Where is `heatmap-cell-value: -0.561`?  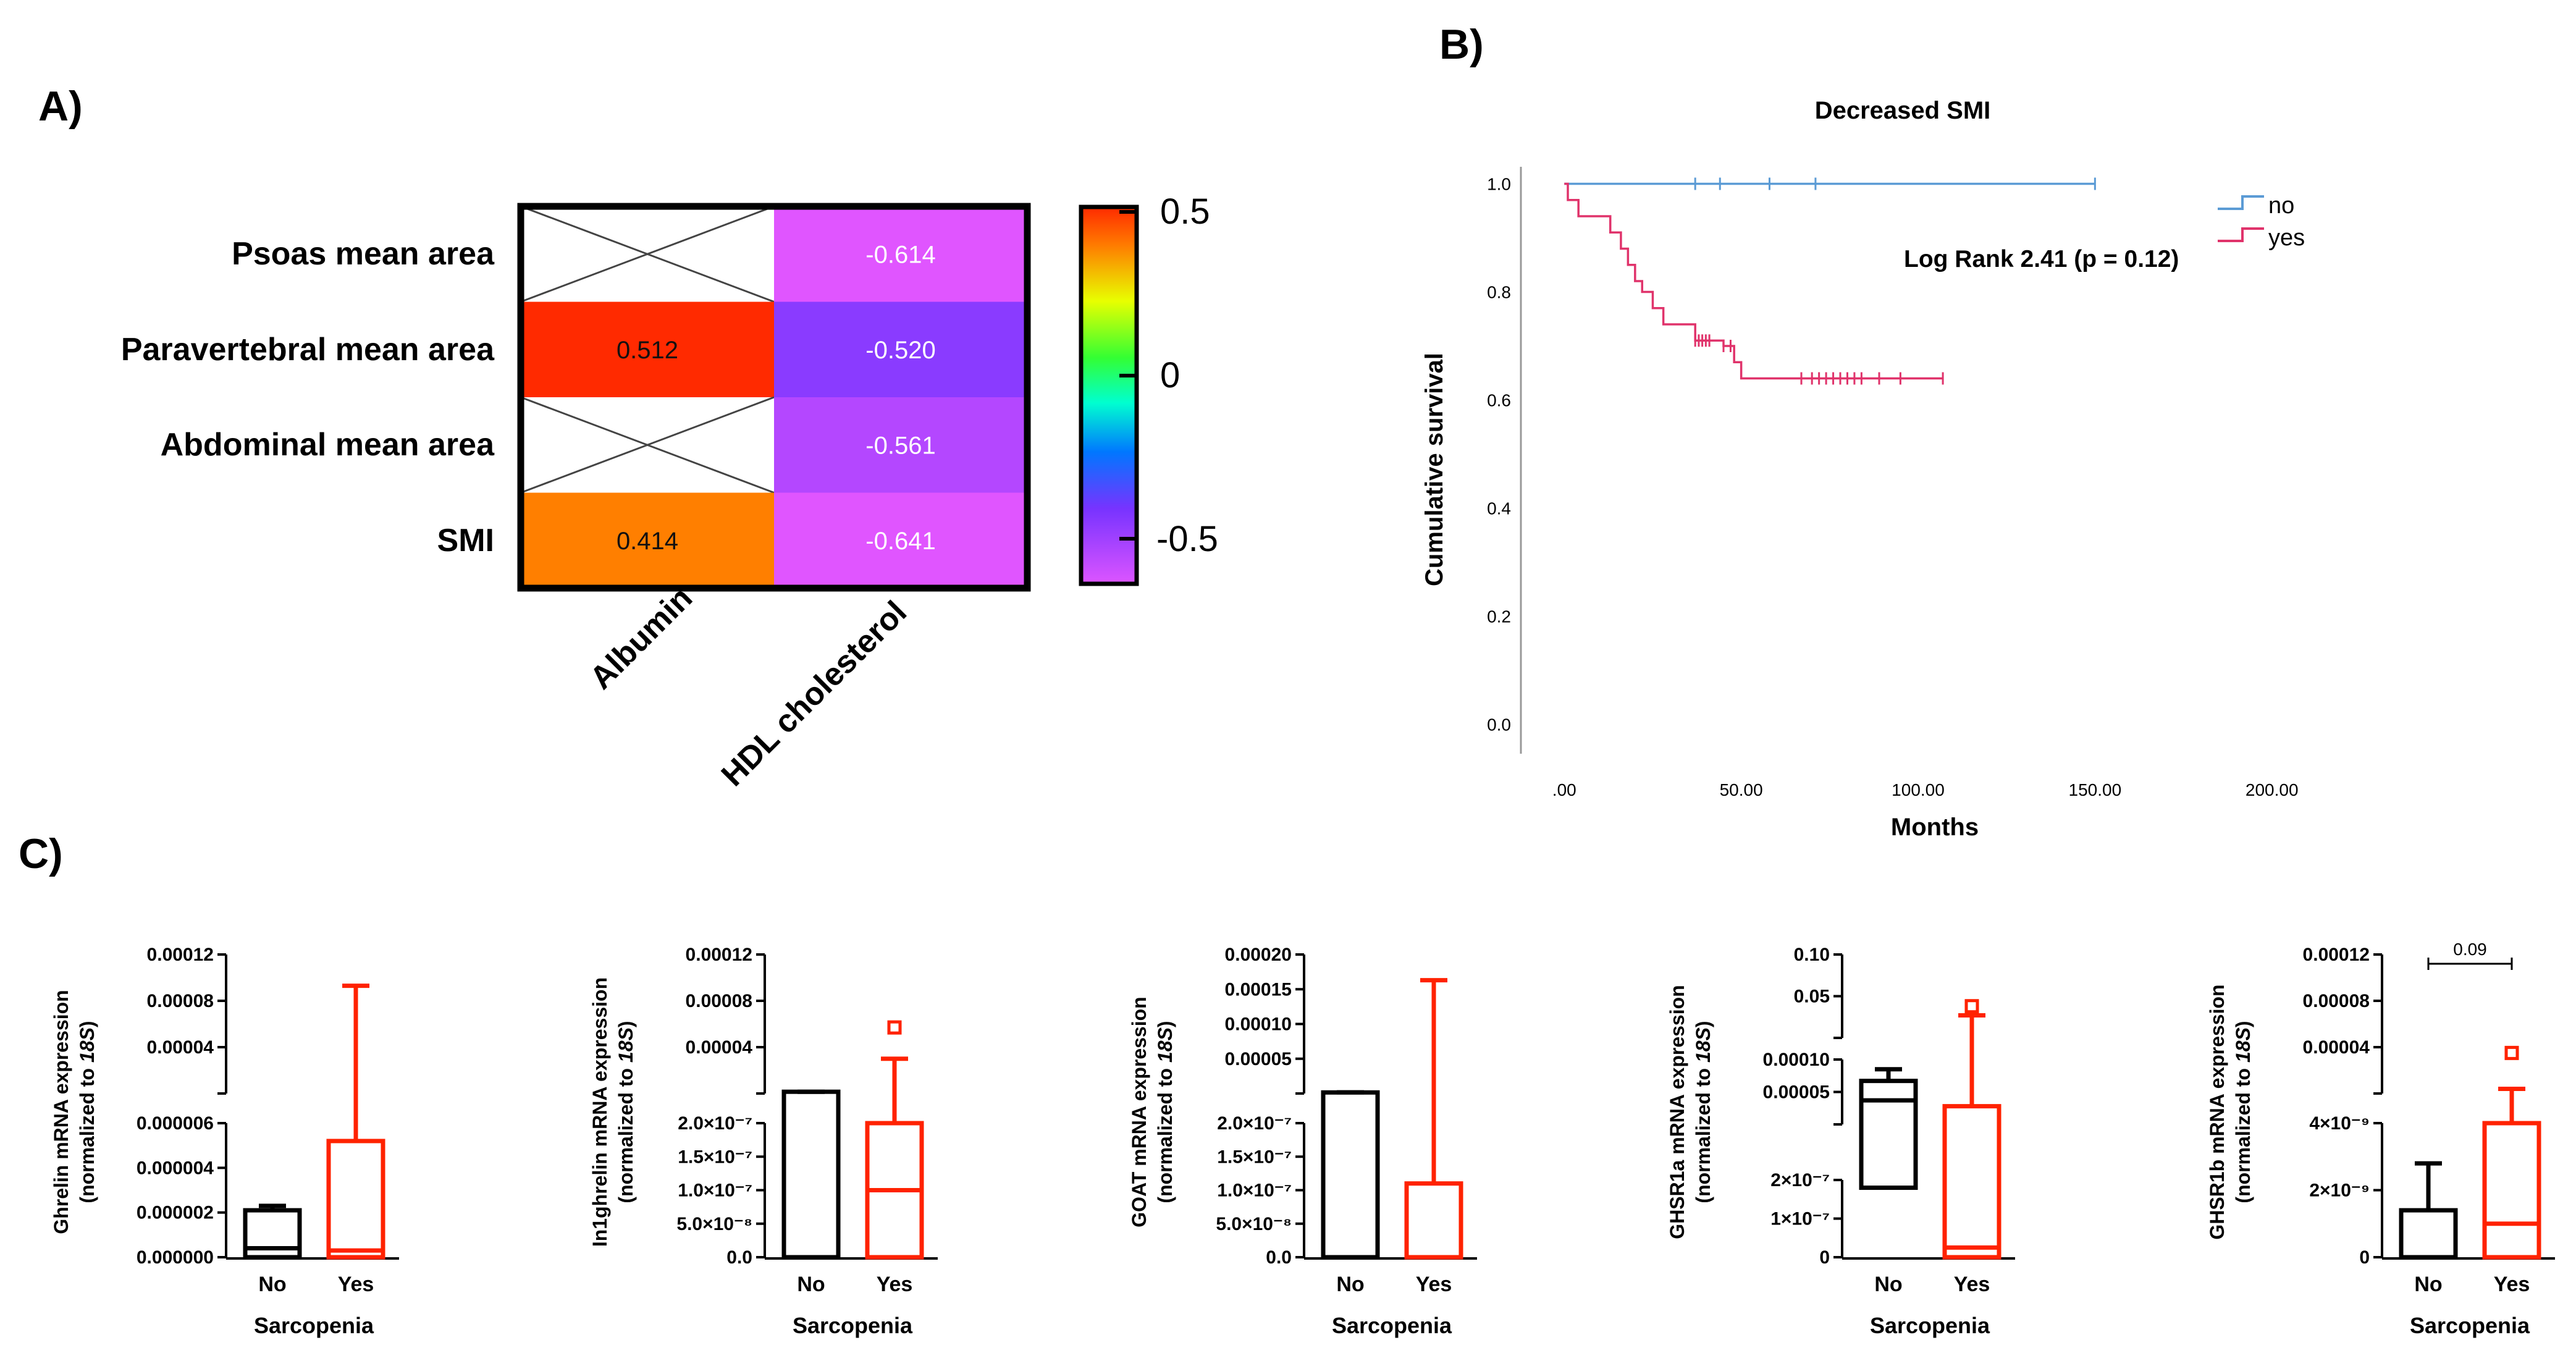 heatmap-cell-value: -0.561 is located at coordinates (900, 445).